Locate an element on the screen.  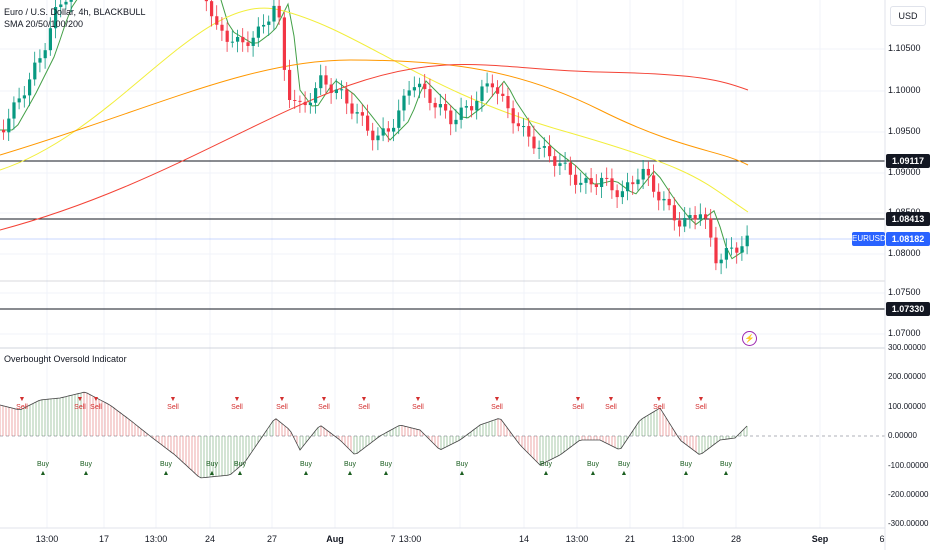
lightning-icon: ⚡ is located at coordinates (749, 338).